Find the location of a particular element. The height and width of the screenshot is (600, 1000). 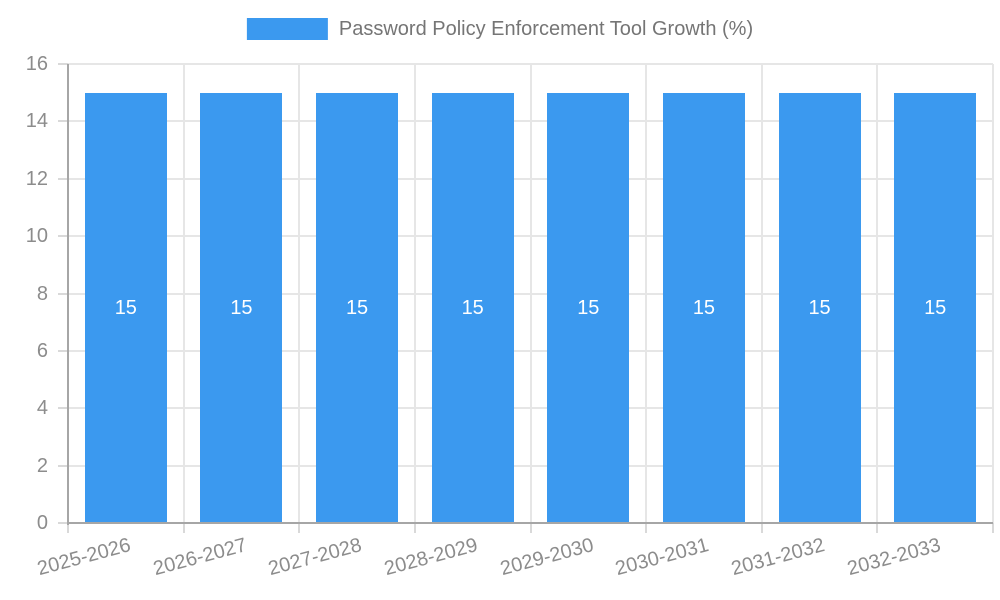

x-axis-tick-label: 2026-2027 is located at coordinates (199, 557).